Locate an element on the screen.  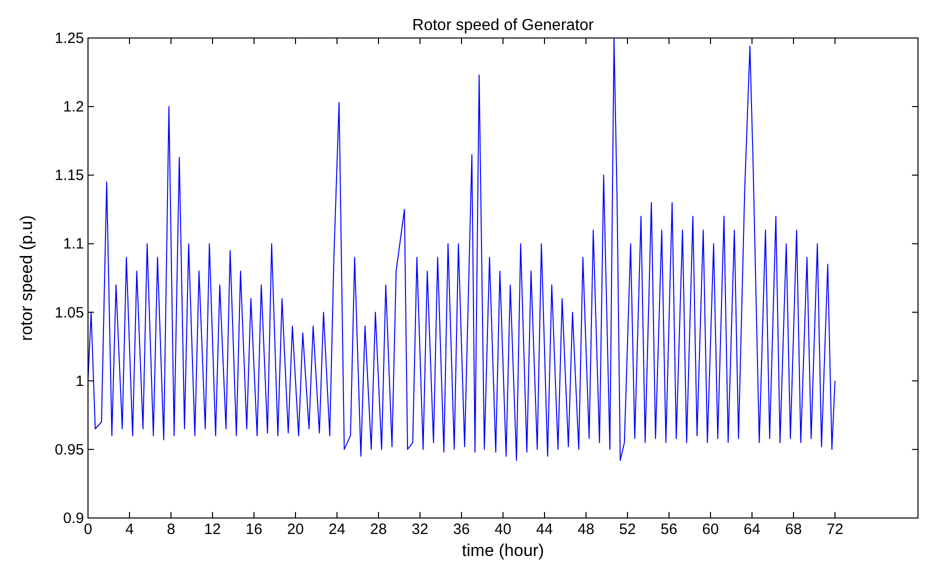
x-tick-label: 32 is located at coordinates (420, 529).